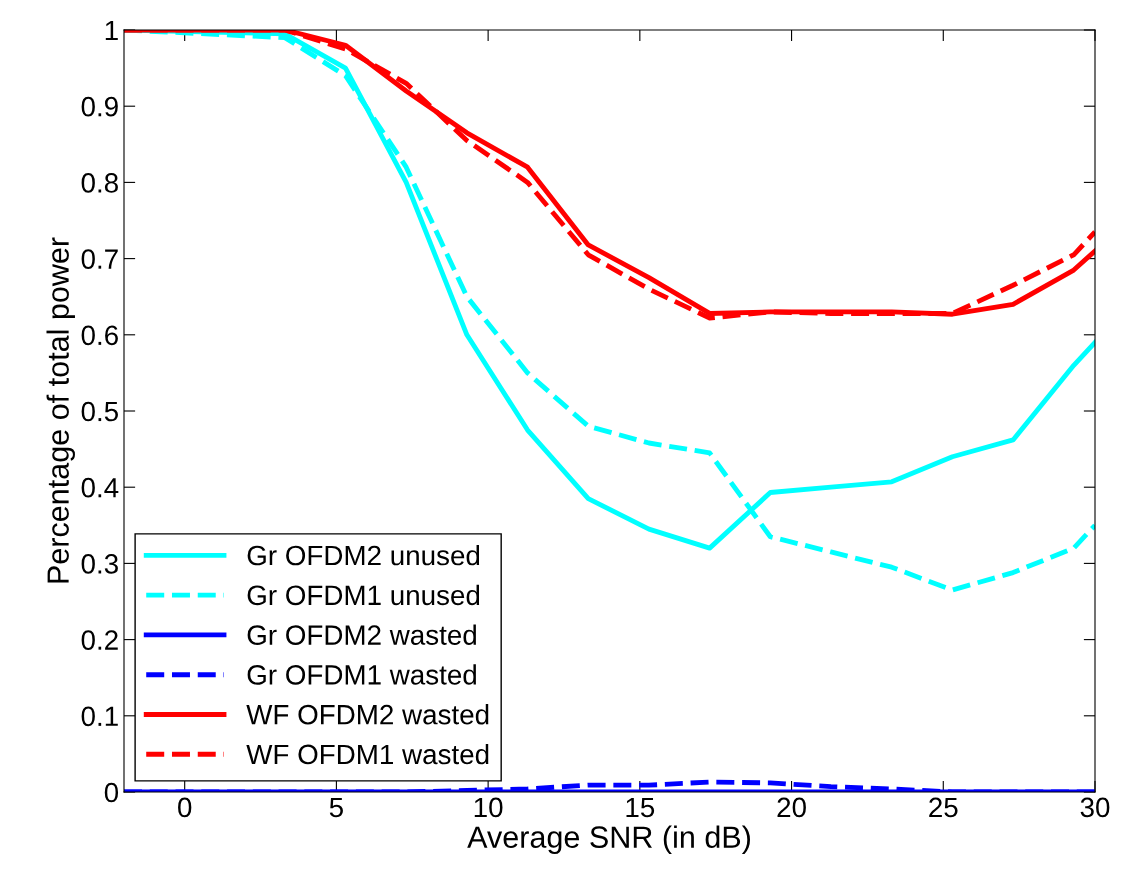  What do you see at coordinates (363, 555) in the screenshot?
I see `legend-label: Gr OFDM2 unused` at bounding box center [363, 555].